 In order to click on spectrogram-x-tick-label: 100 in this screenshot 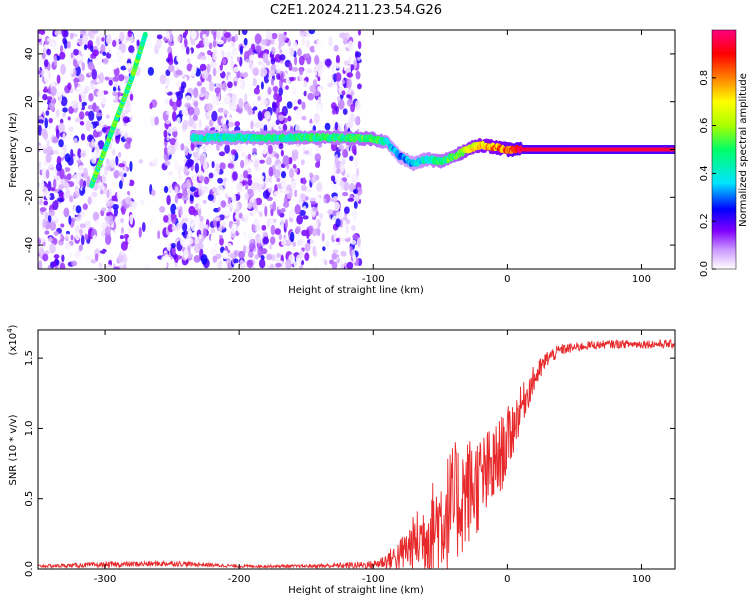, I will do `click(641, 279)`.